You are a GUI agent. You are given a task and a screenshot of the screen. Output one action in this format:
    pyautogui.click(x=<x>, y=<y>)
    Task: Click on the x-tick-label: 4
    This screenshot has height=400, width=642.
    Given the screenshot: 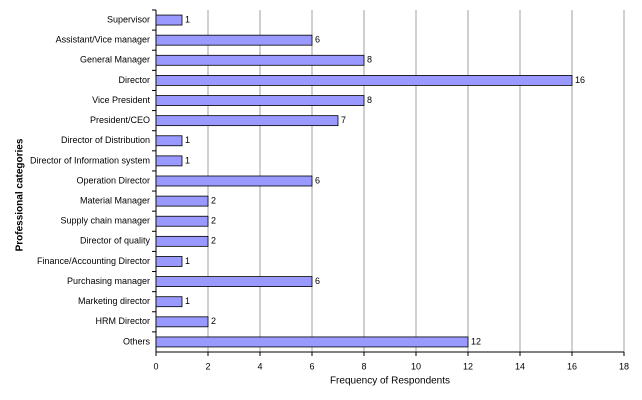 What is the action you would take?
    pyautogui.click(x=259, y=366)
    